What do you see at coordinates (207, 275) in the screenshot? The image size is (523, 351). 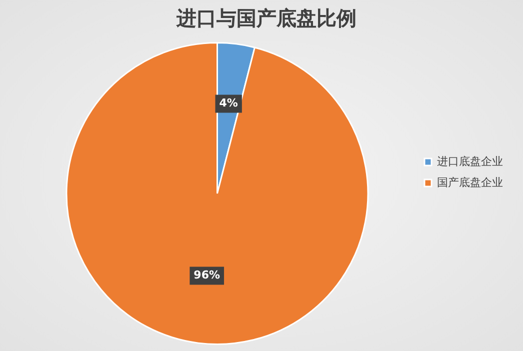 I see `data-label: 96%` at bounding box center [207, 275].